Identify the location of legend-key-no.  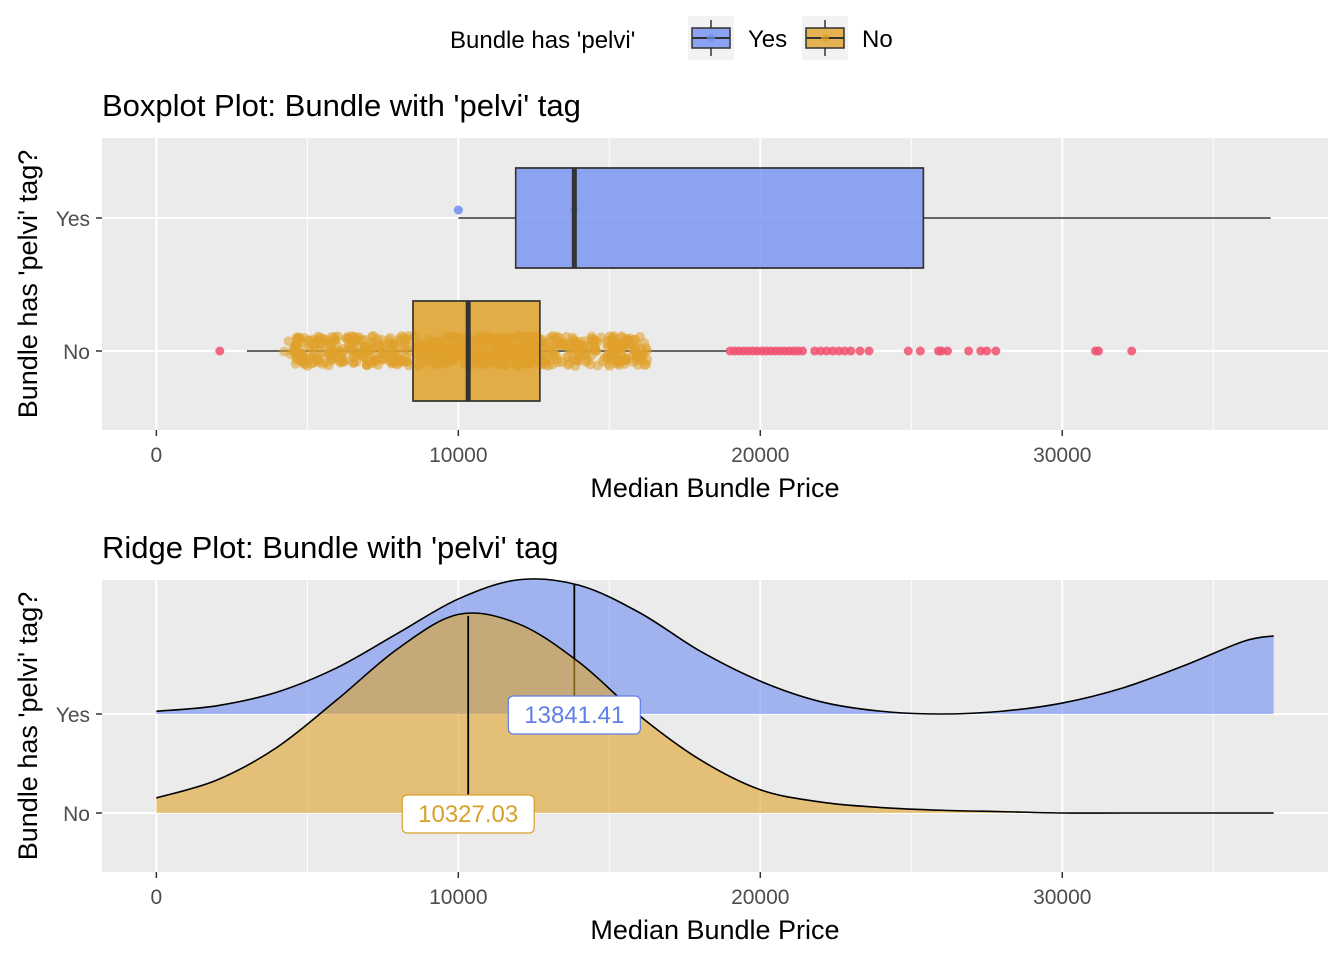
(825, 38).